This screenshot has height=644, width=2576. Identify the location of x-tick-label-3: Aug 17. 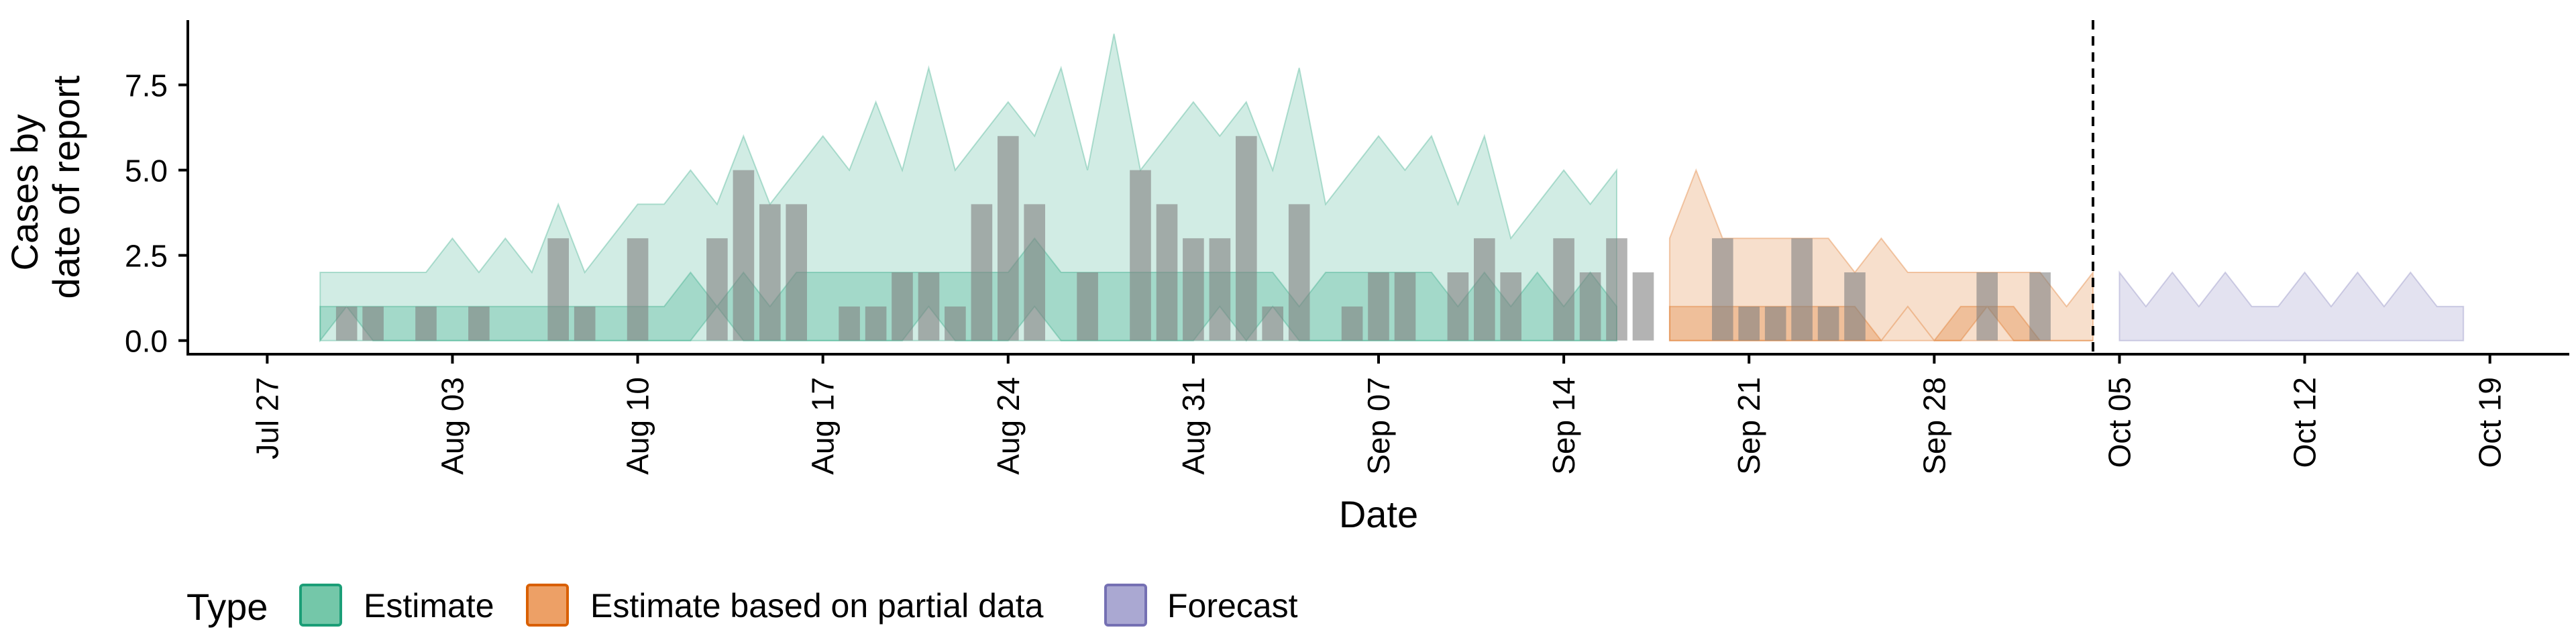
(823, 426).